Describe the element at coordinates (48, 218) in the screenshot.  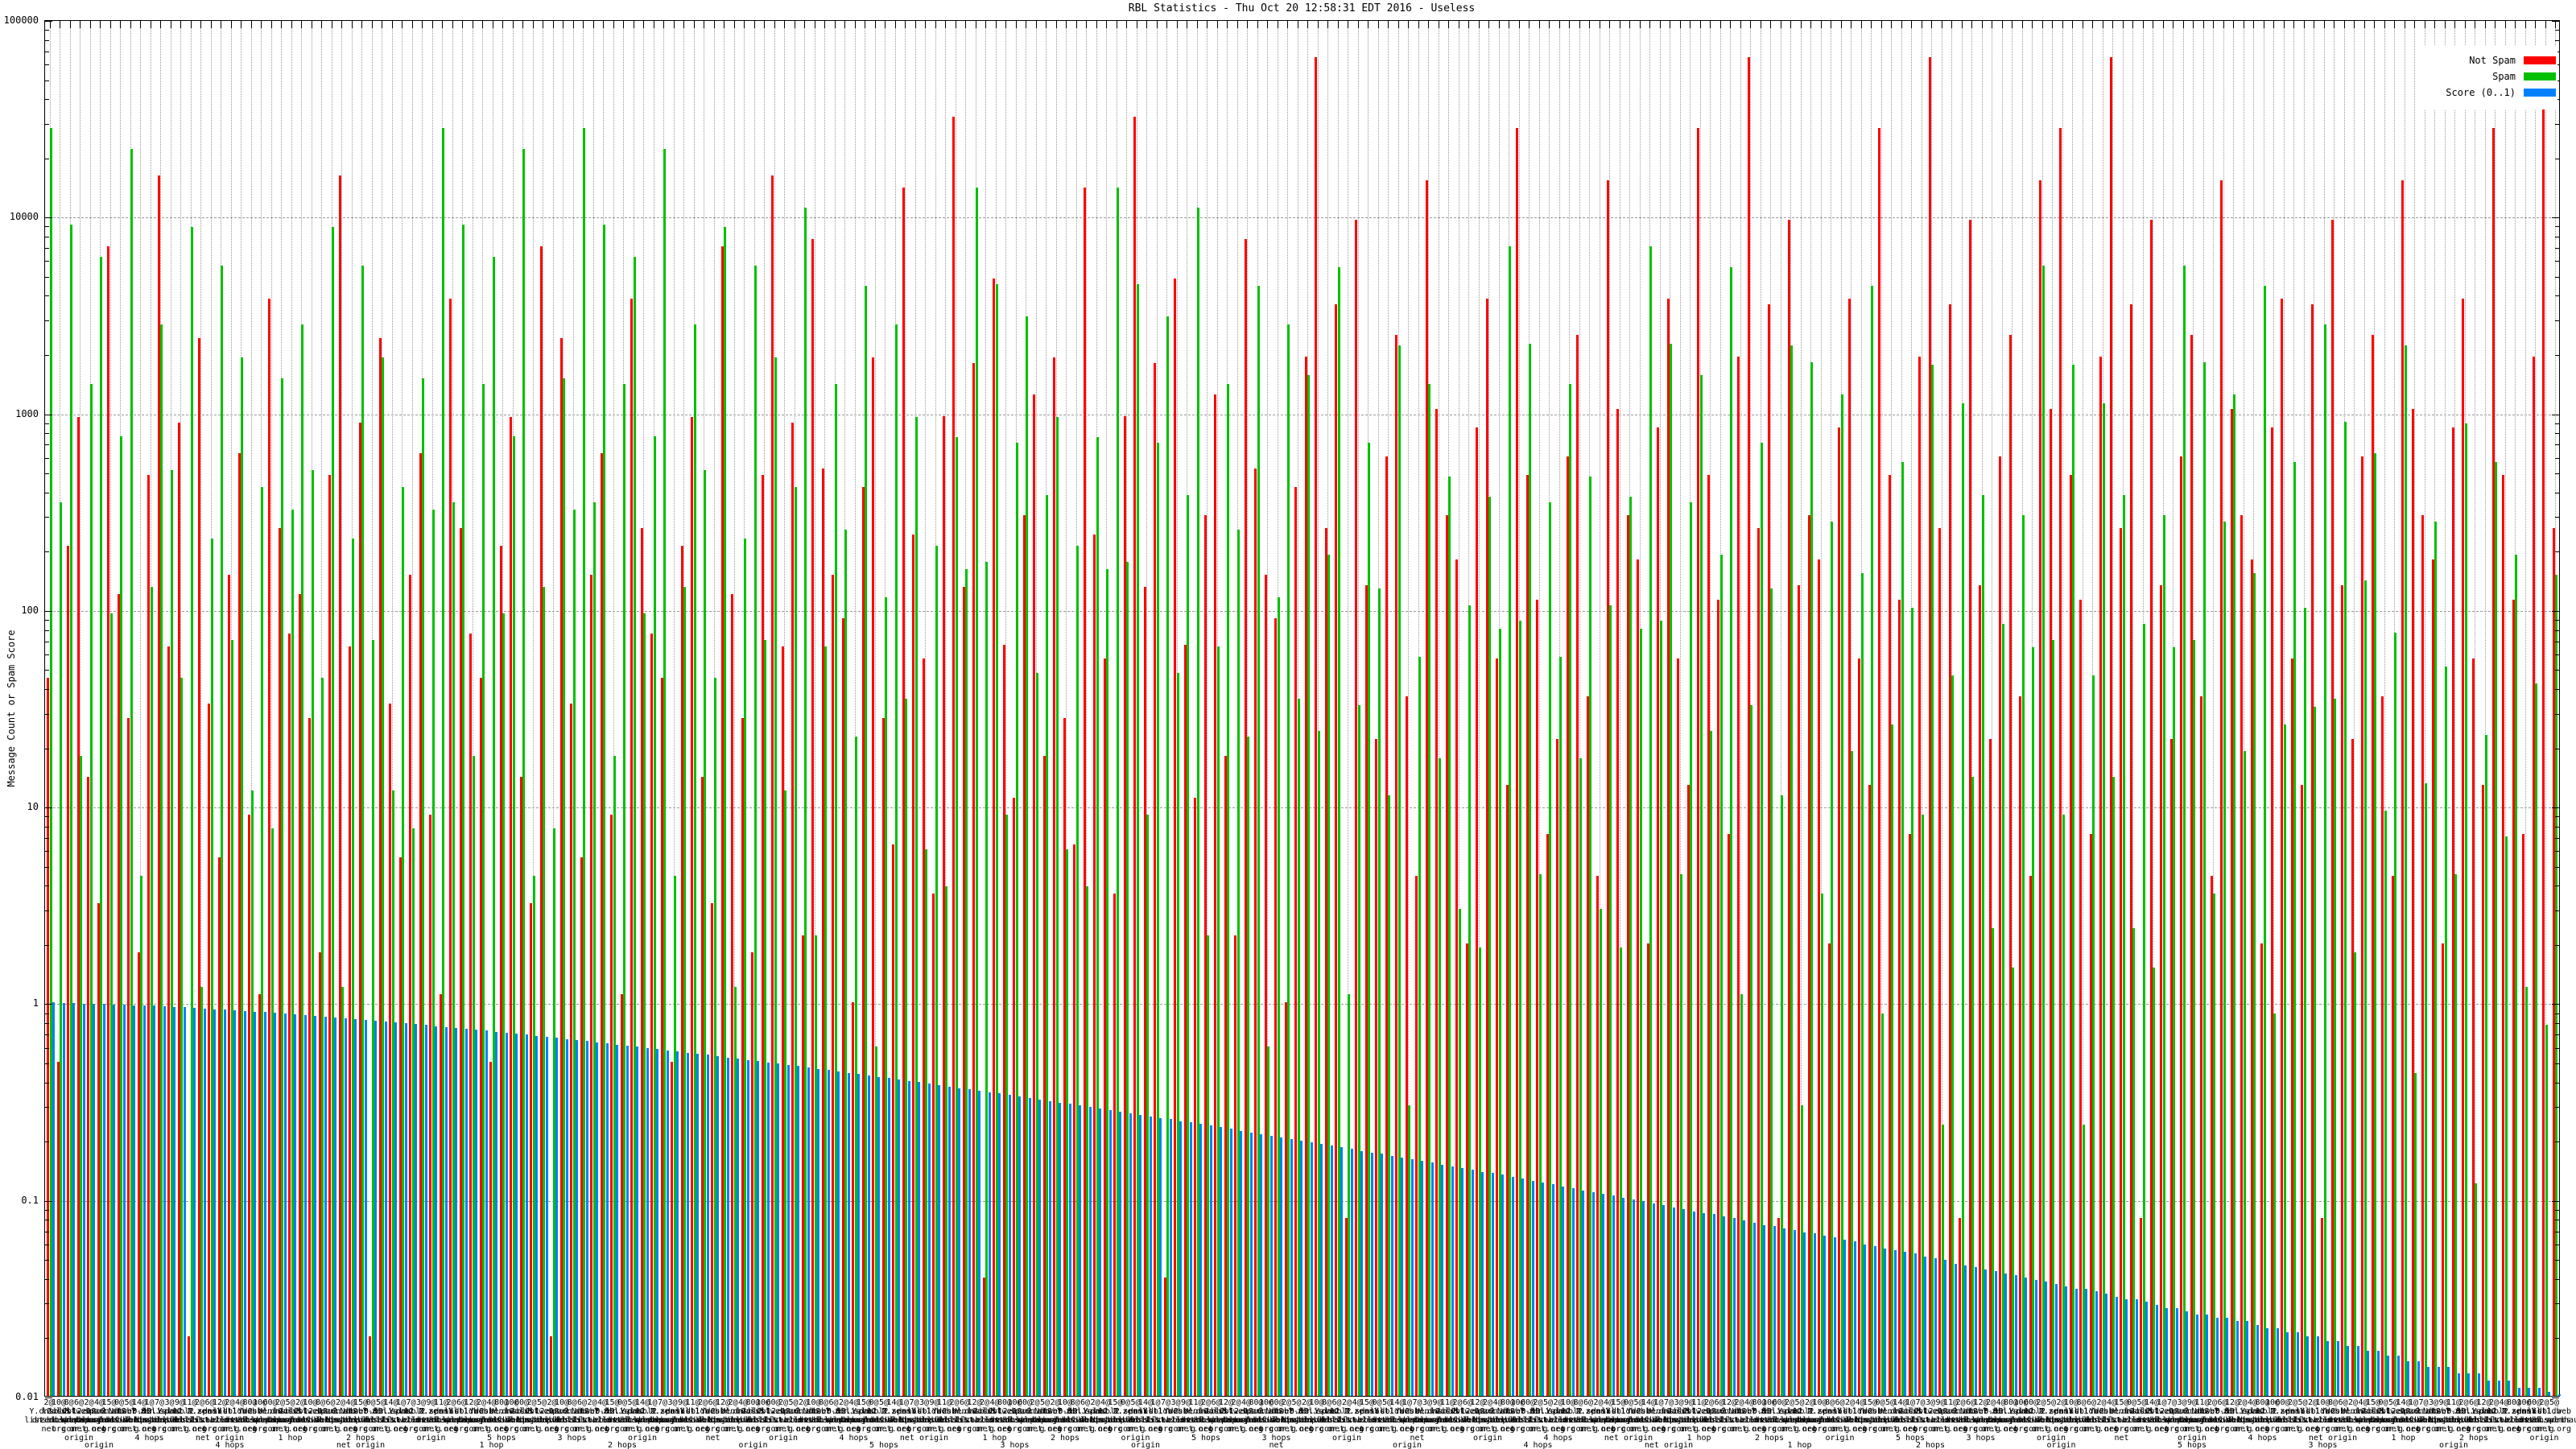
I see `y-major-tick` at that location.